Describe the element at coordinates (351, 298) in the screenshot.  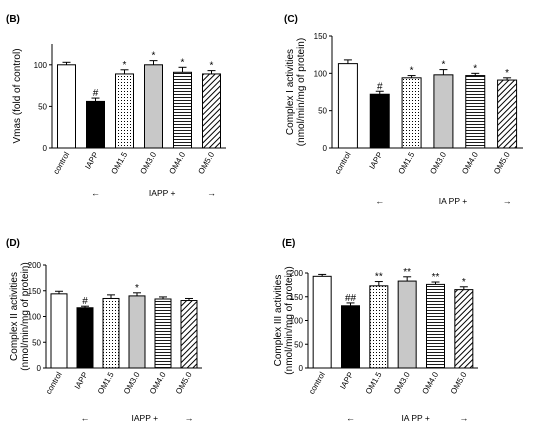
I see `significance-mark: ##` at that location.